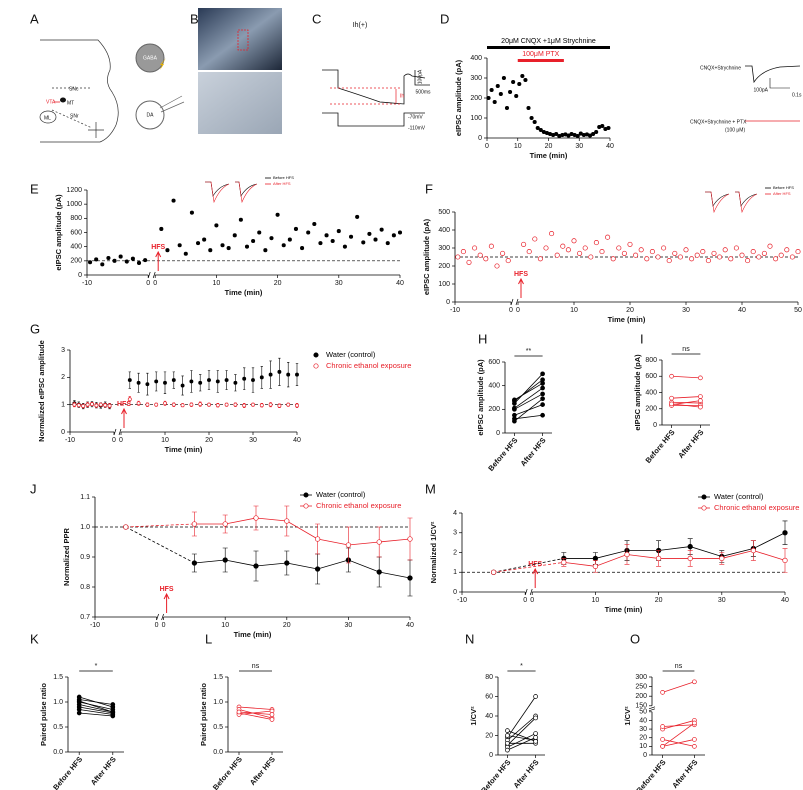 Image resolution: width=803 pixels, height=790 pixels. What do you see at coordinates (358, 505) in the screenshot?
I see `legend-label: Chronic ethanol exposure` at bounding box center [358, 505].